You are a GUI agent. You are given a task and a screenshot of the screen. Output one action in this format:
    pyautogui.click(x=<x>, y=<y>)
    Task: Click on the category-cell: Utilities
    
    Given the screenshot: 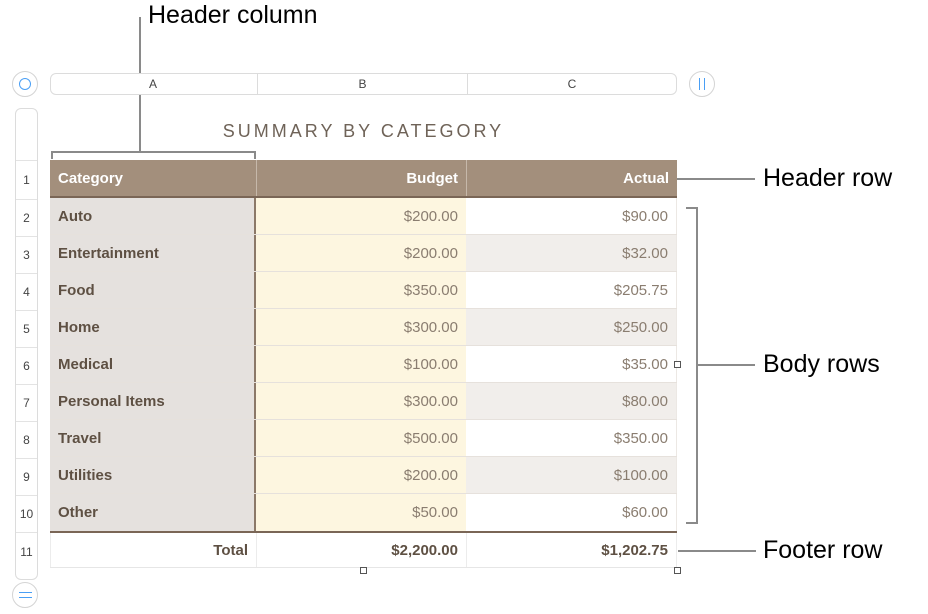 What is the action you would take?
    pyautogui.click(x=153, y=475)
    